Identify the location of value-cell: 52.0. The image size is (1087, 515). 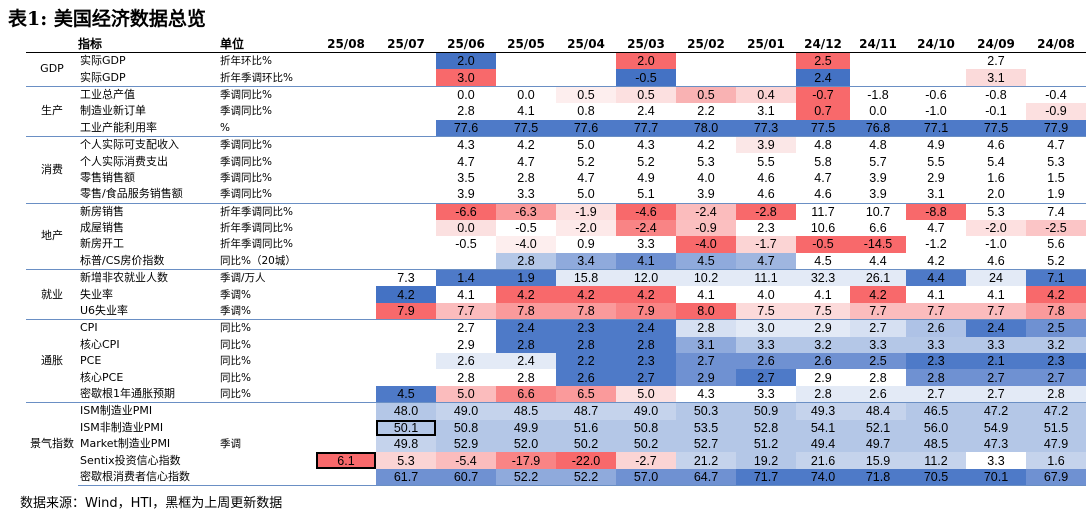
(526, 444).